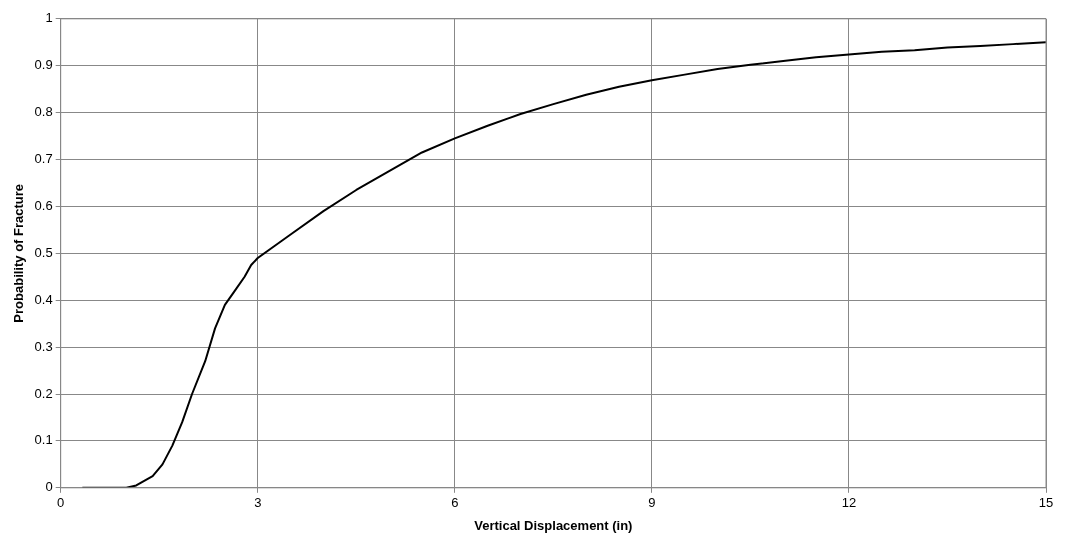  What do you see at coordinates (43, 159) in the screenshot?
I see `y-tick-label: 0.7` at bounding box center [43, 159].